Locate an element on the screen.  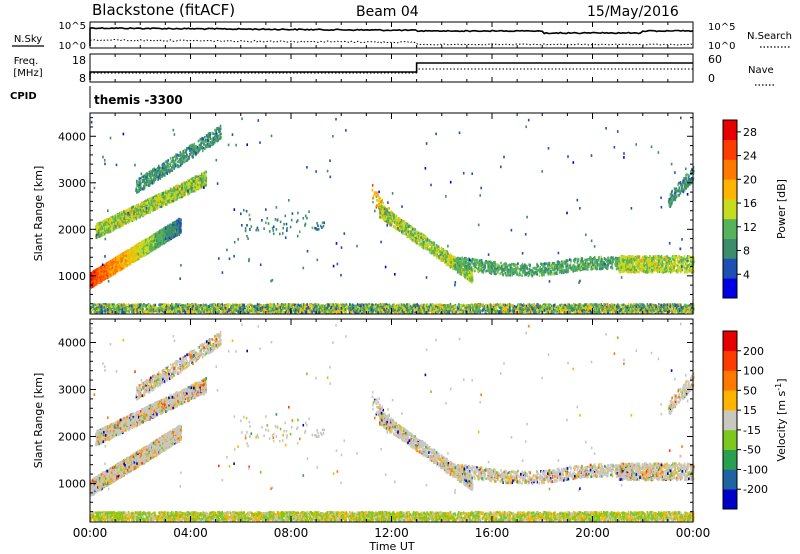
nsearch-label: N.Search is located at coordinates (769, 36).